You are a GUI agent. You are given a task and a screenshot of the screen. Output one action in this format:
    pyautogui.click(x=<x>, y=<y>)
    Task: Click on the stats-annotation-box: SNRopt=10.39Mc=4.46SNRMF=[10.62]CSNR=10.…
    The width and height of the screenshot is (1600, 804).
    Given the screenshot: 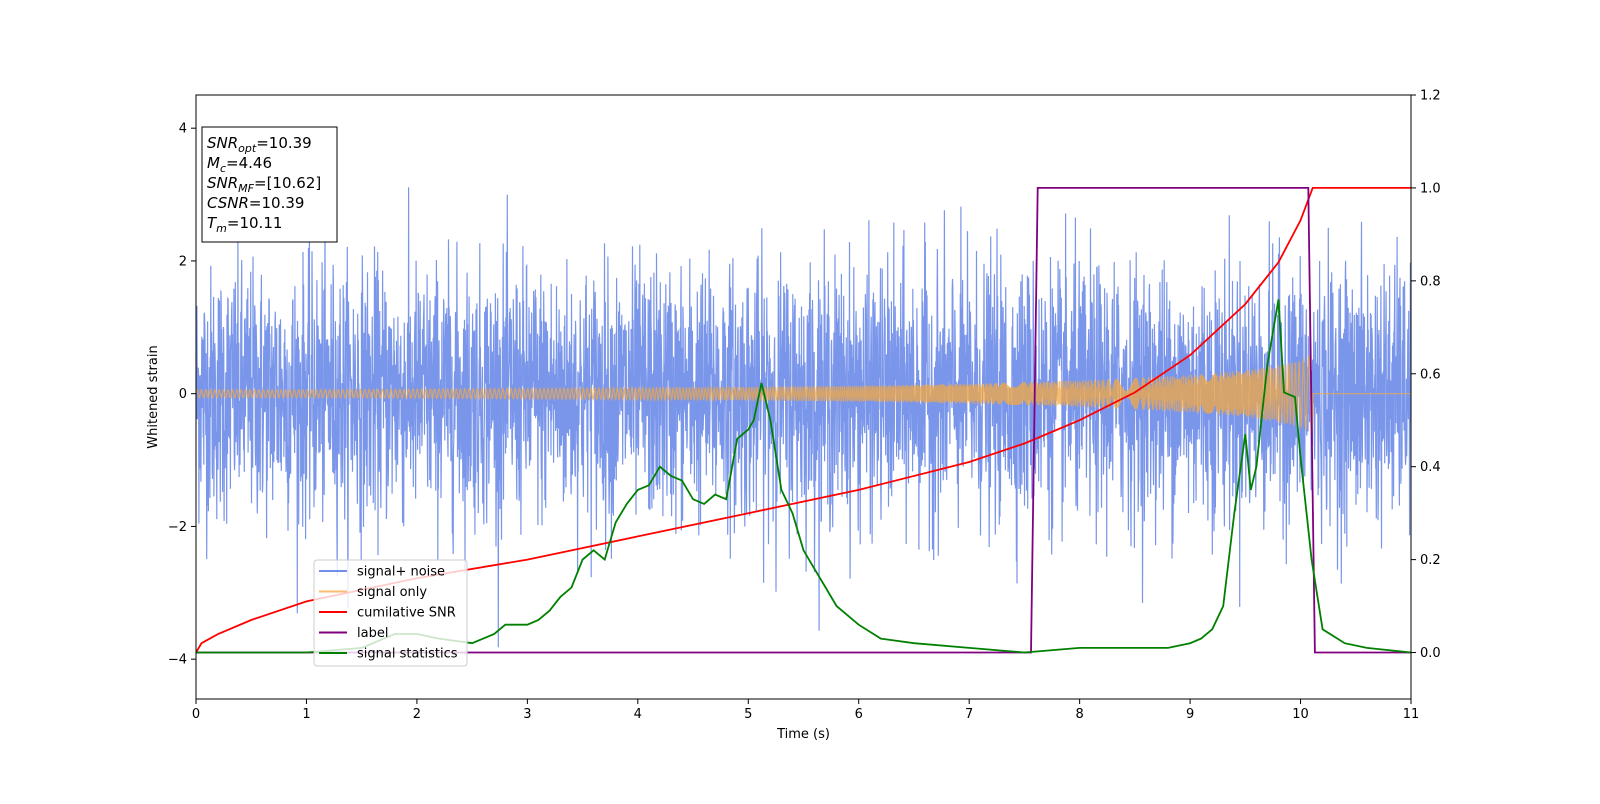 What is the action you would take?
    pyautogui.click(x=269, y=184)
    